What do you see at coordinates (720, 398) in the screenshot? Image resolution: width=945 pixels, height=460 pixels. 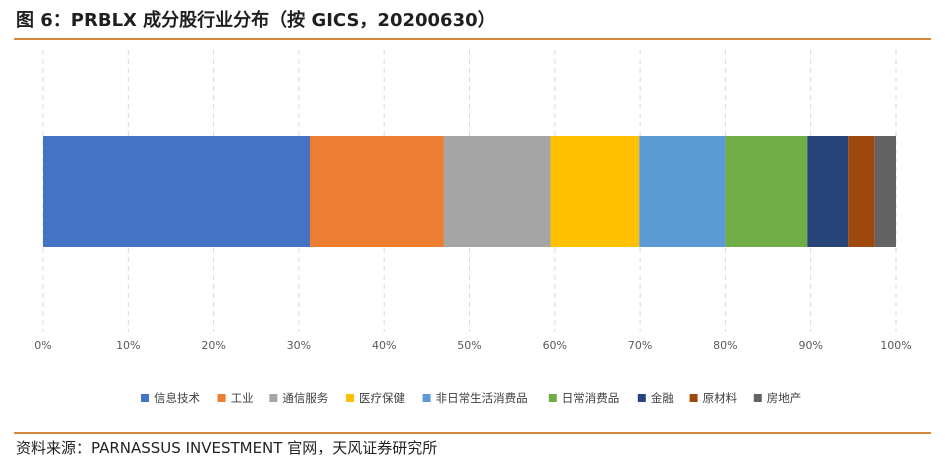 I see `legend-label: 原材料` at bounding box center [720, 398].